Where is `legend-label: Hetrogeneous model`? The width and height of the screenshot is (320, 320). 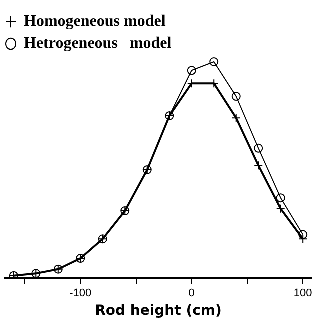 legend-label: Hetrogeneous model is located at coordinates (98, 43).